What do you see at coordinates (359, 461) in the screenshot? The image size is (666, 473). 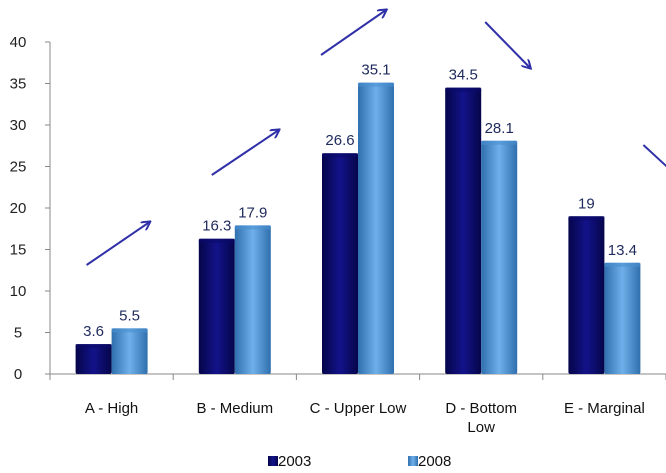 I see `legend: 2003 2008` at bounding box center [359, 461].